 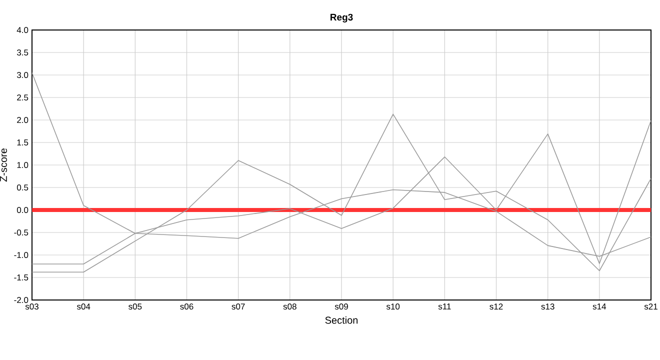 What do you see at coordinates (289, 307) in the screenshot?
I see `x-tick-label: s08` at bounding box center [289, 307].